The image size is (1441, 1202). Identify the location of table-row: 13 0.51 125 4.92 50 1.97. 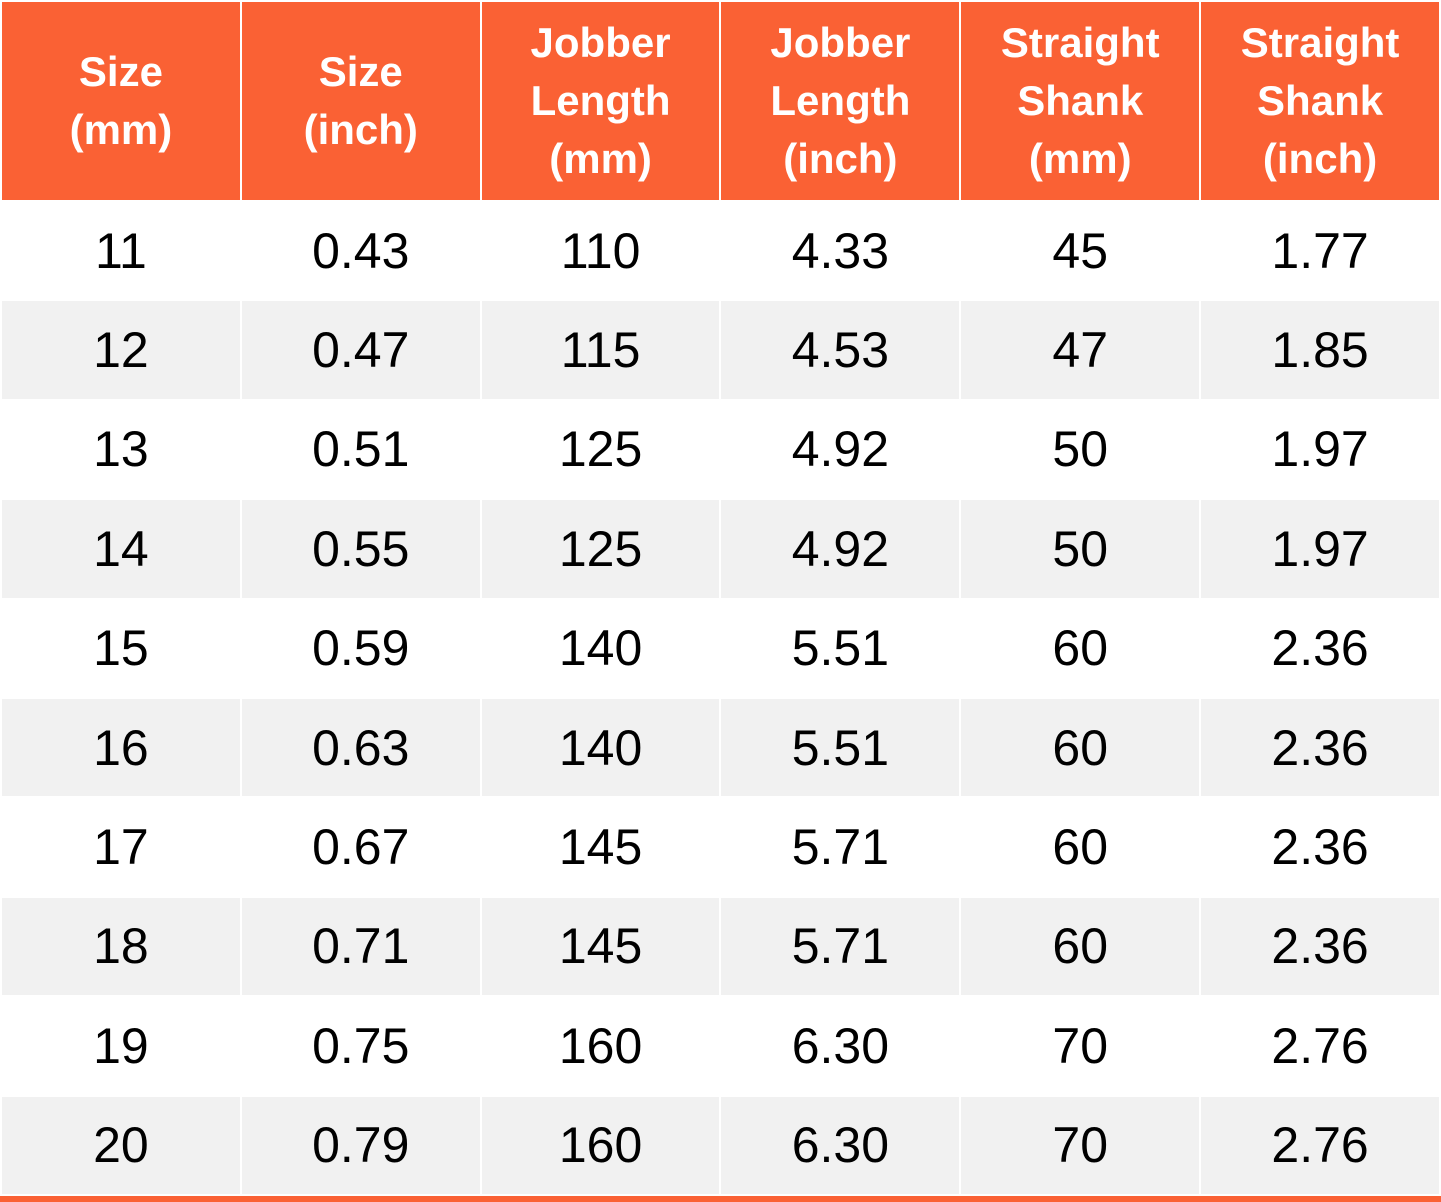
(720, 449).